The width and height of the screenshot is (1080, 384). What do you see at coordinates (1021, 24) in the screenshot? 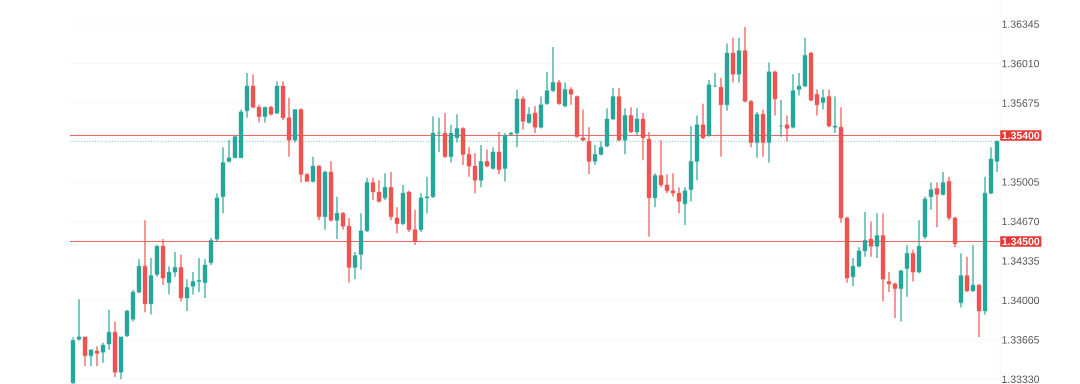
I see `y-tick-label: 1.36345` at bounding box center [1021, 24].